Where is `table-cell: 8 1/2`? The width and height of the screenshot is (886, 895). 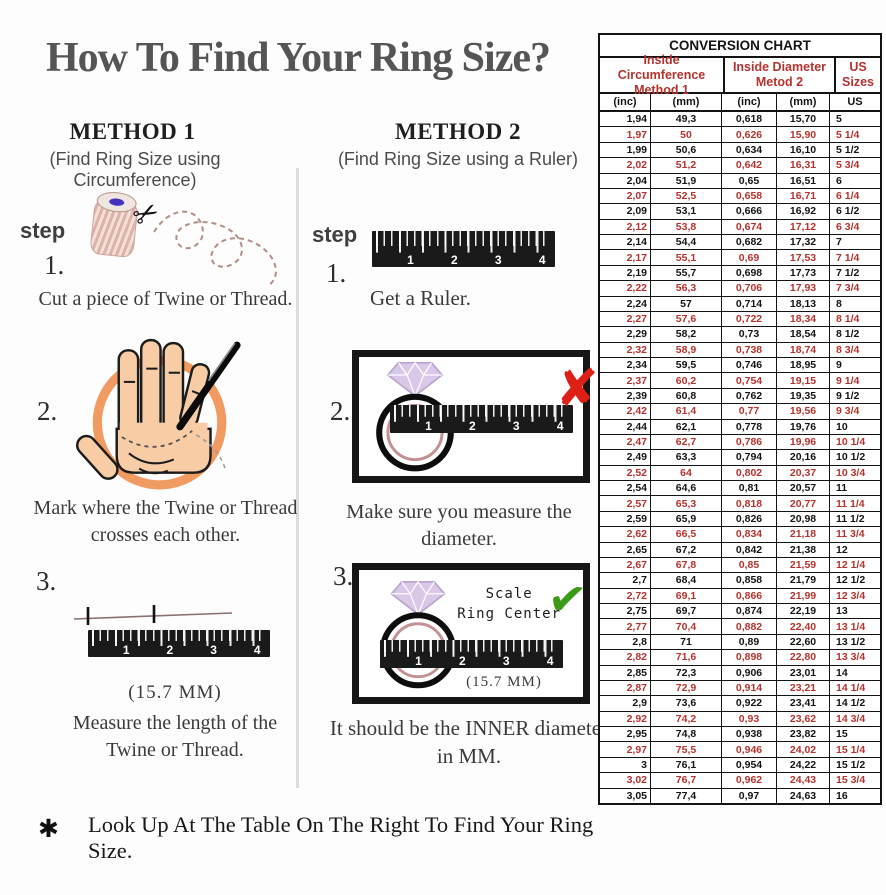
table-cell: 8 1/2 is located at coordinates (848, 334).